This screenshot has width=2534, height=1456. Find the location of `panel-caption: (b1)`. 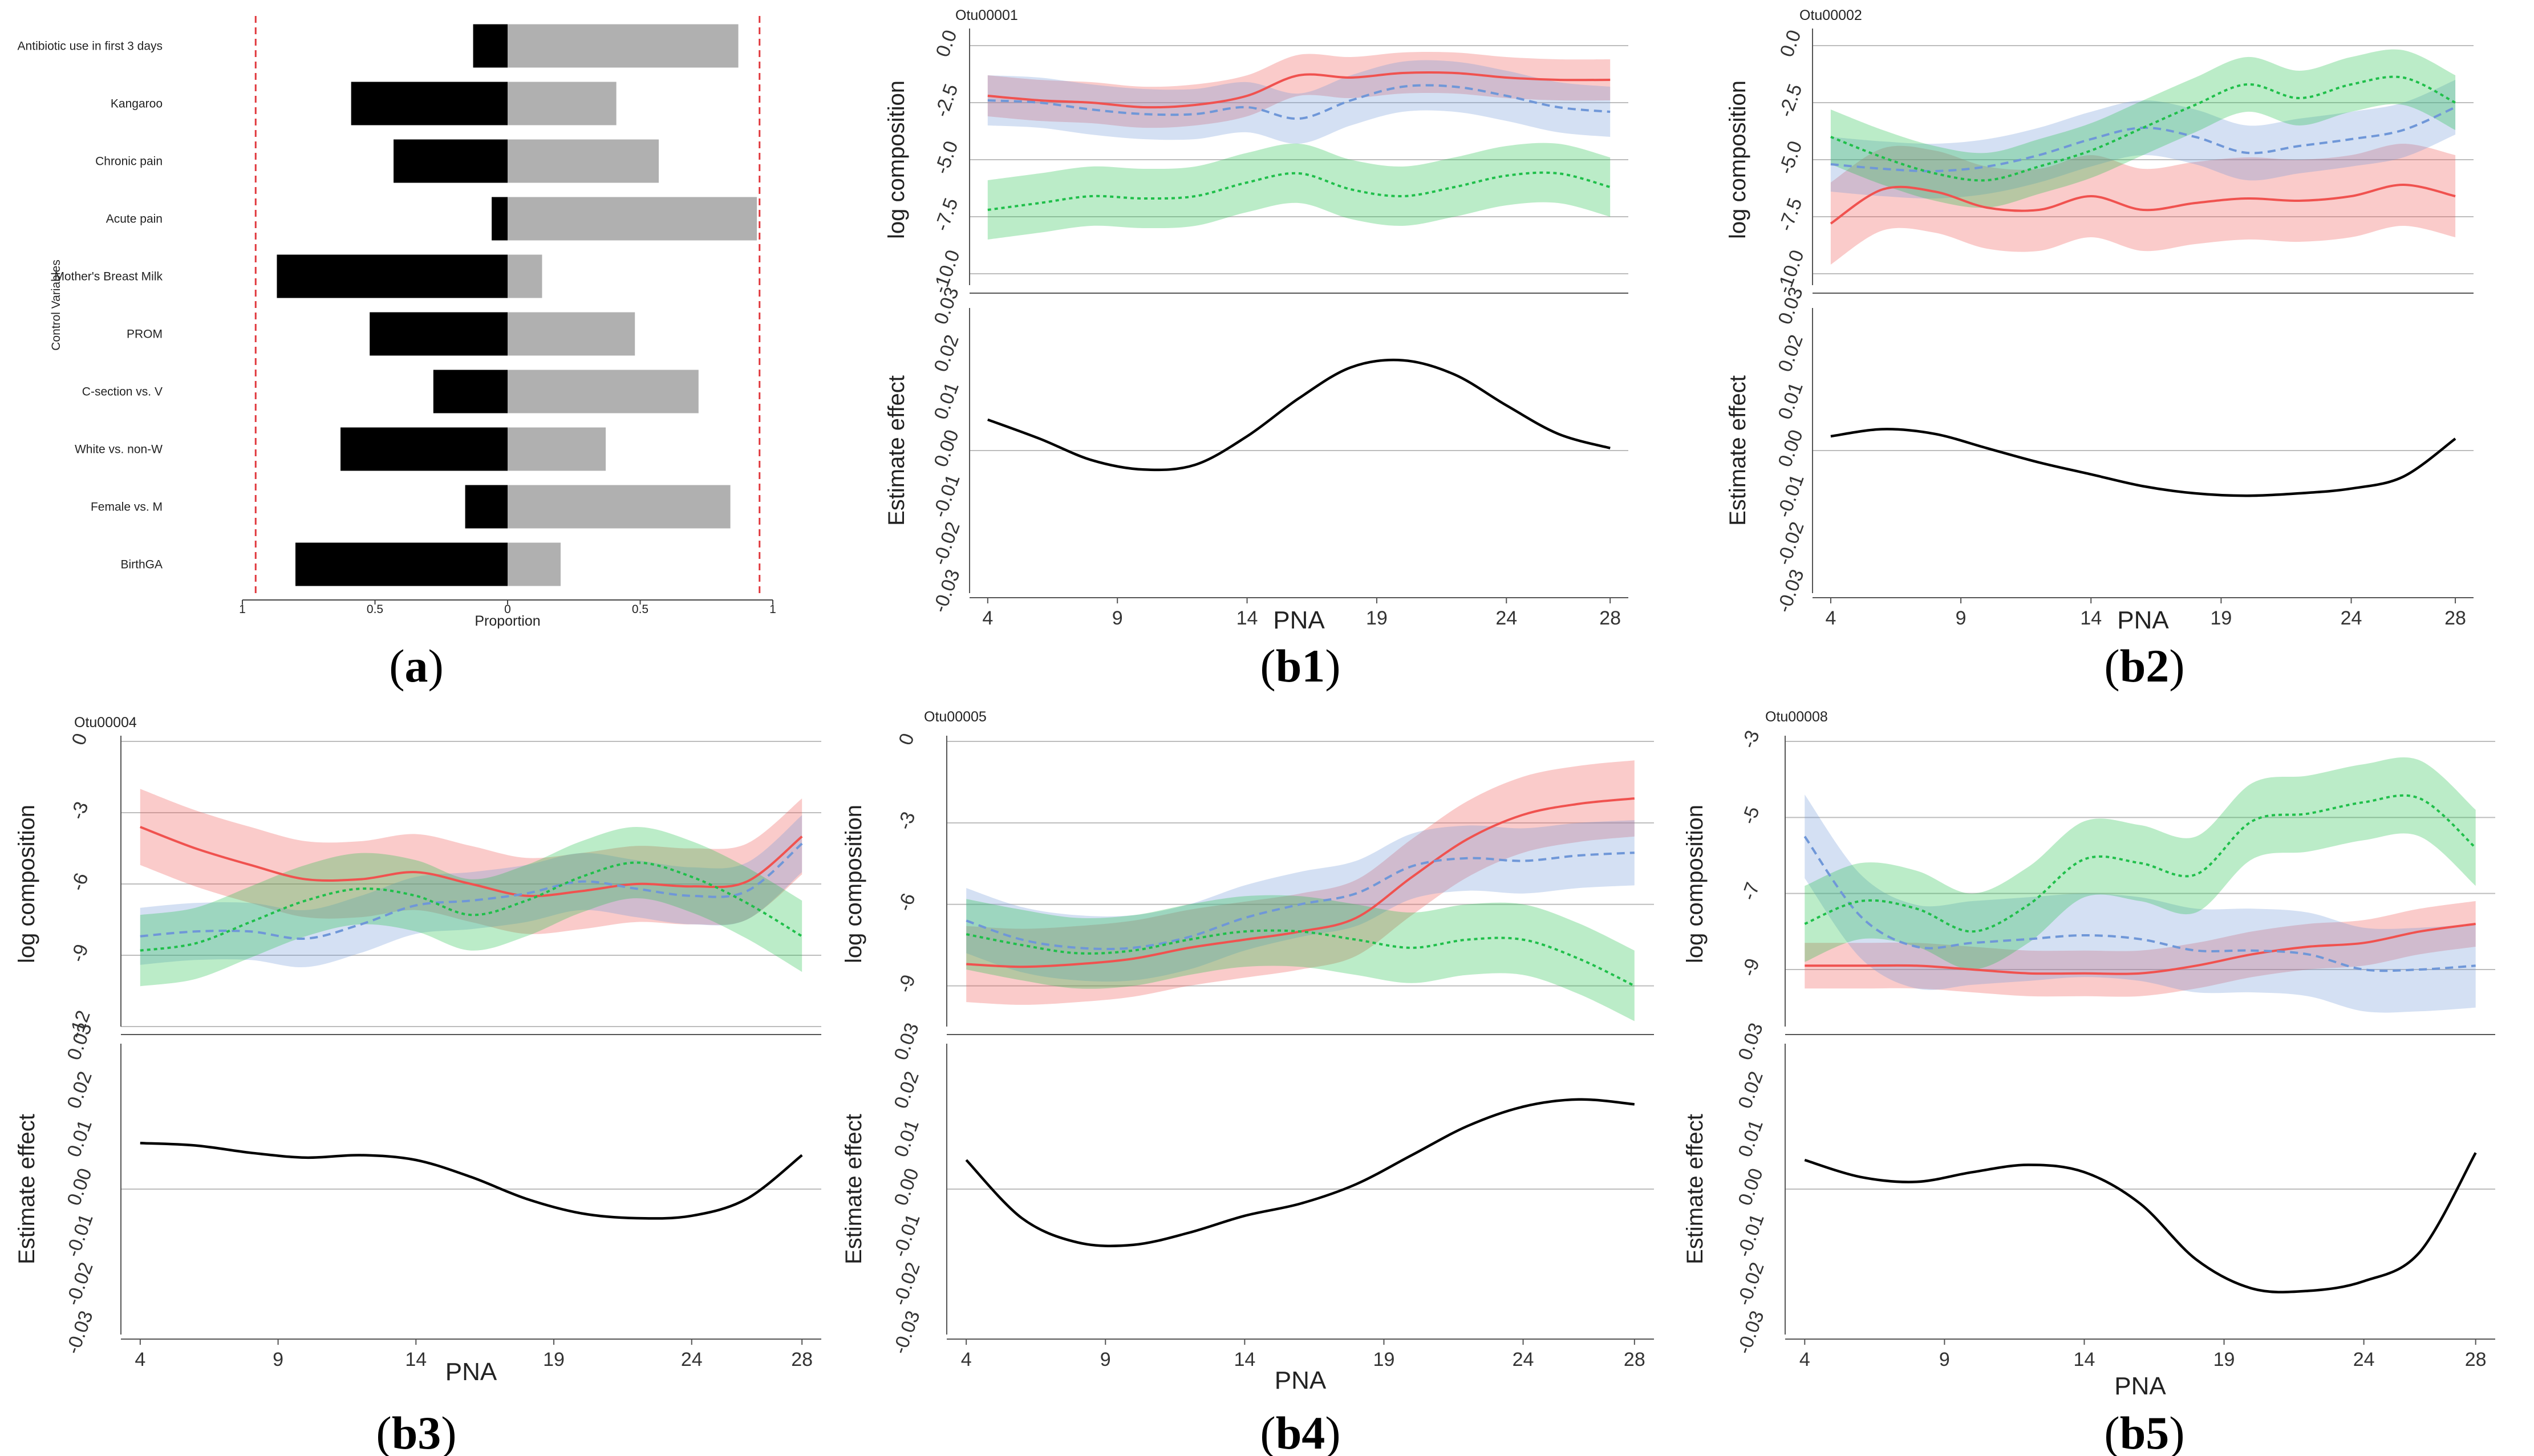

panel-caption: (b1) is located at coordinates (1300, 666).